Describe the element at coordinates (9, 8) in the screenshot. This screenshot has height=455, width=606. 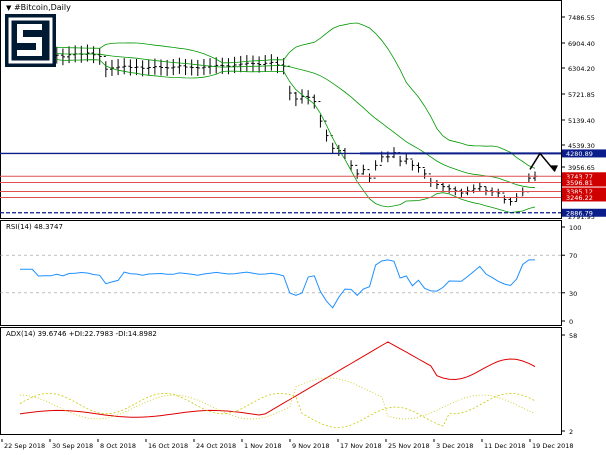
I see `dropdown-arrow-icon: ▼` at that location.